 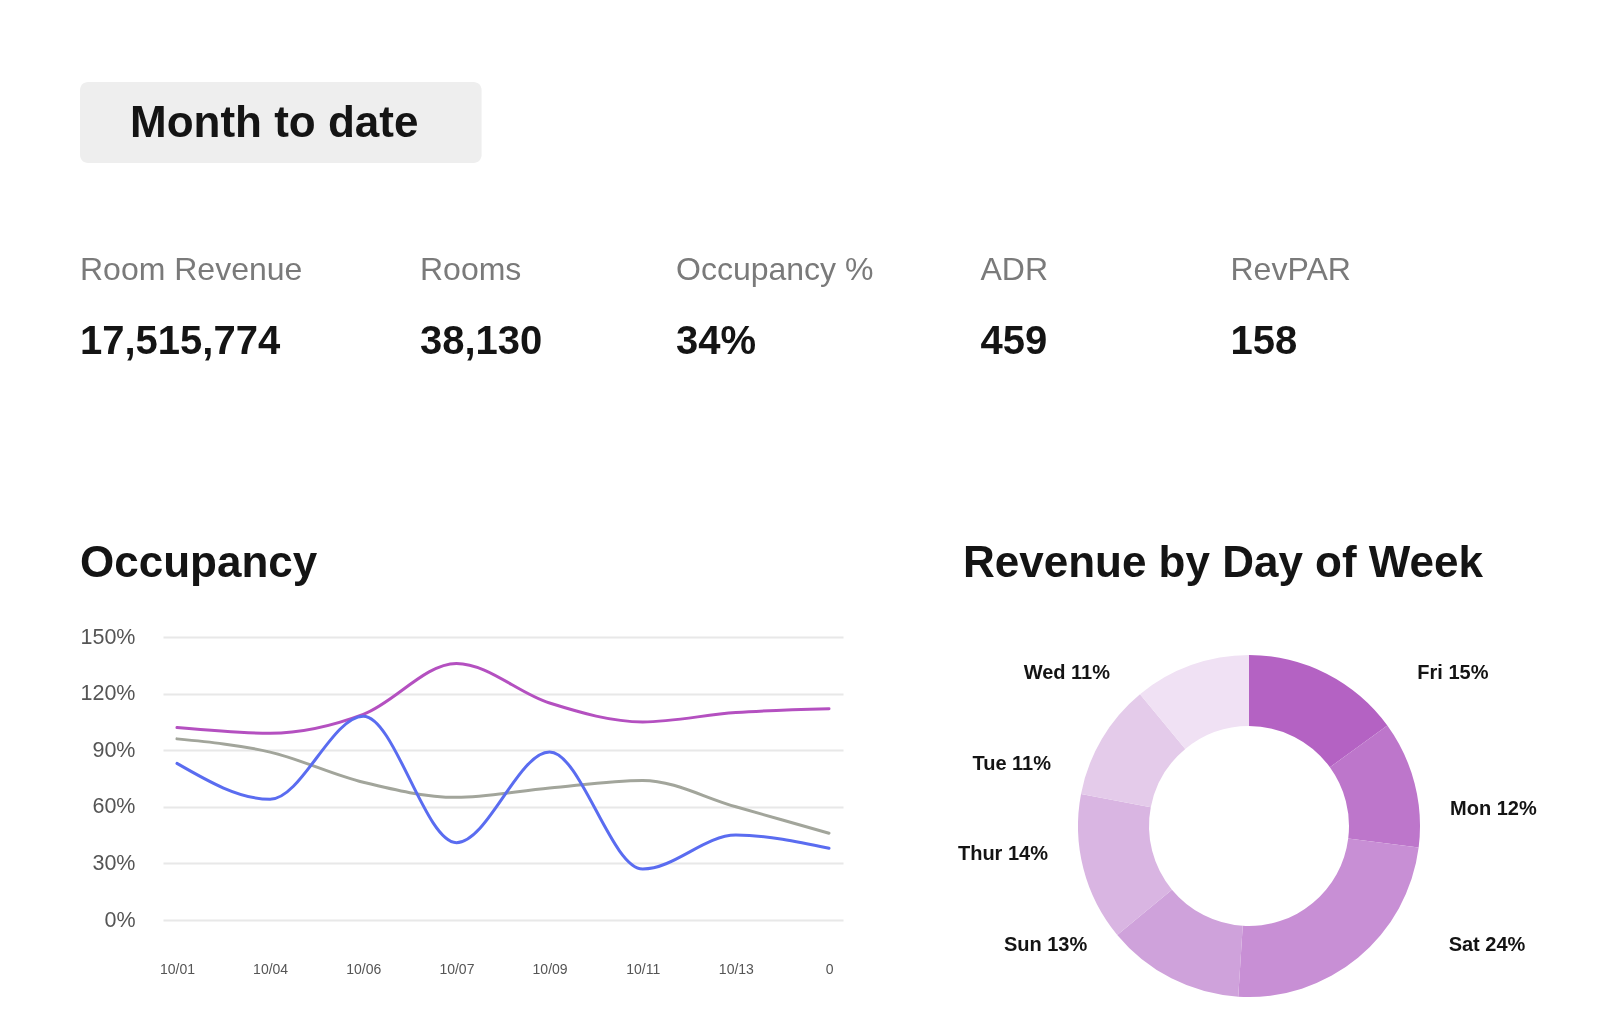 What do you see at coordinates (1290, 269) in the screenshot?
I see `text: RevPAR` at bounding box center [1290, 269].